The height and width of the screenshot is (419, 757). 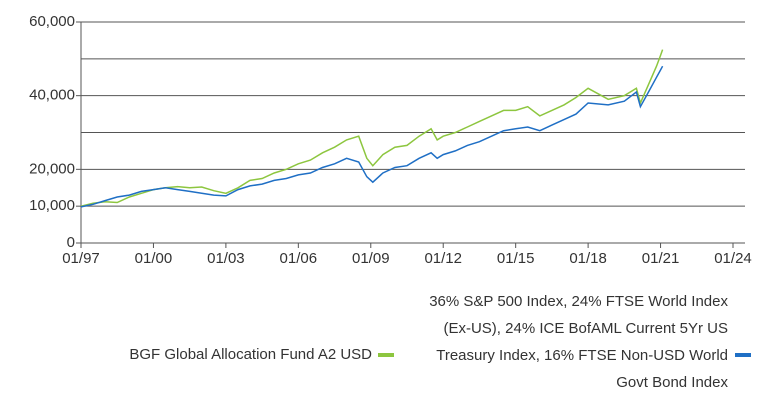 I want to click on x-tick-label: 01/12, so click(x=443, y=258).